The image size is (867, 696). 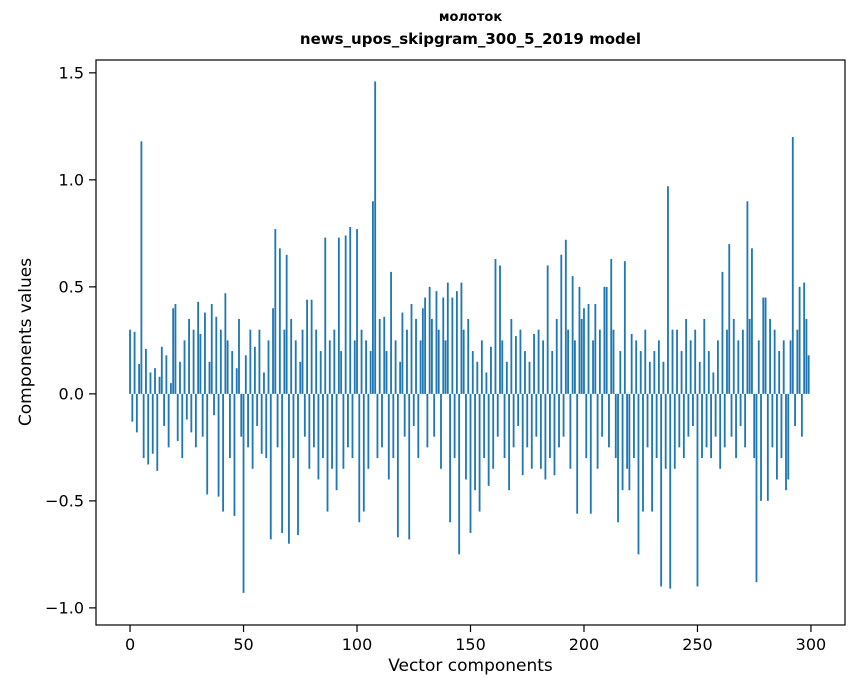 I want to click on x-tick-label: 100, so click(x=357, y=644).